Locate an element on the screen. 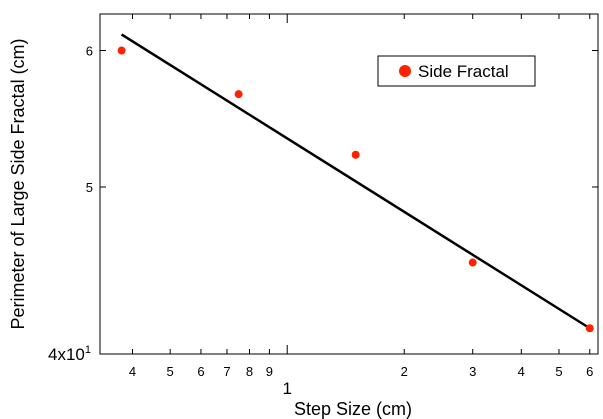  x-tick-label: 8 is located at coordinates (249, 371).